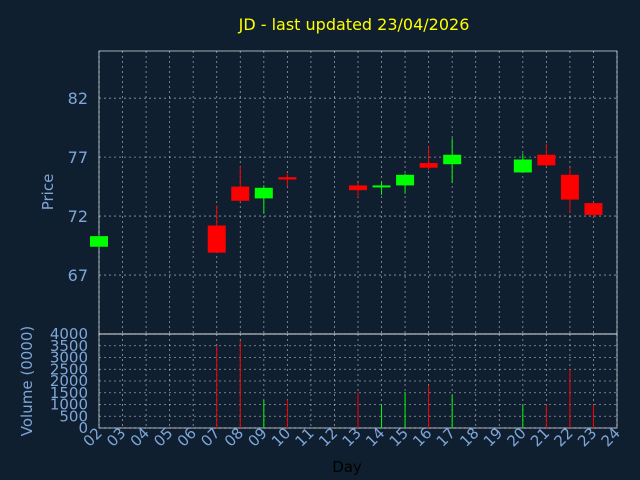 The width and height of the screenshot is (640, 480). Describe the element at coordinates (69, 346) in the screenshot. I see `volume-tick-label: 3500` at that location.